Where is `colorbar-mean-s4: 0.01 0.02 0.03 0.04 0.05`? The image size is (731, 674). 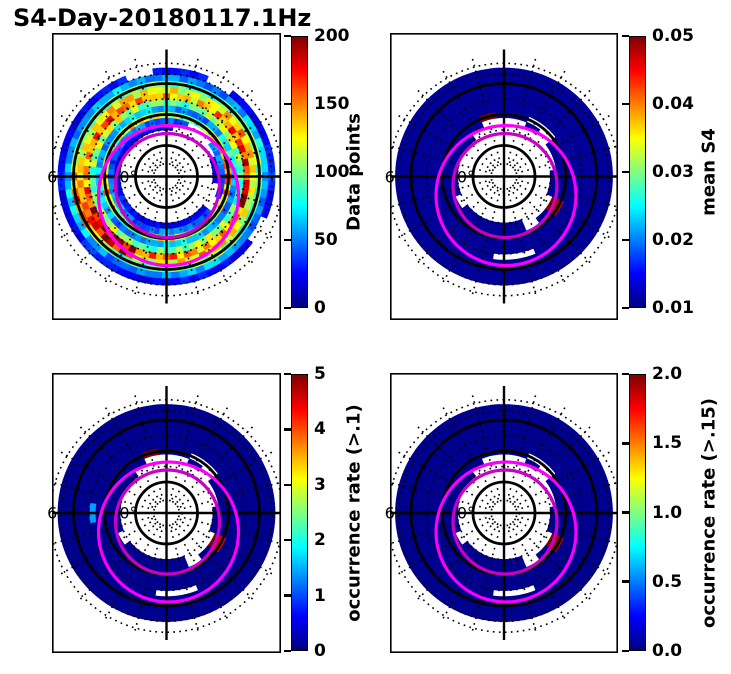
colorbar-mean-s4: 0.01 0.02 0.03 0.04 0.05 is located at coordinates (658, 172).